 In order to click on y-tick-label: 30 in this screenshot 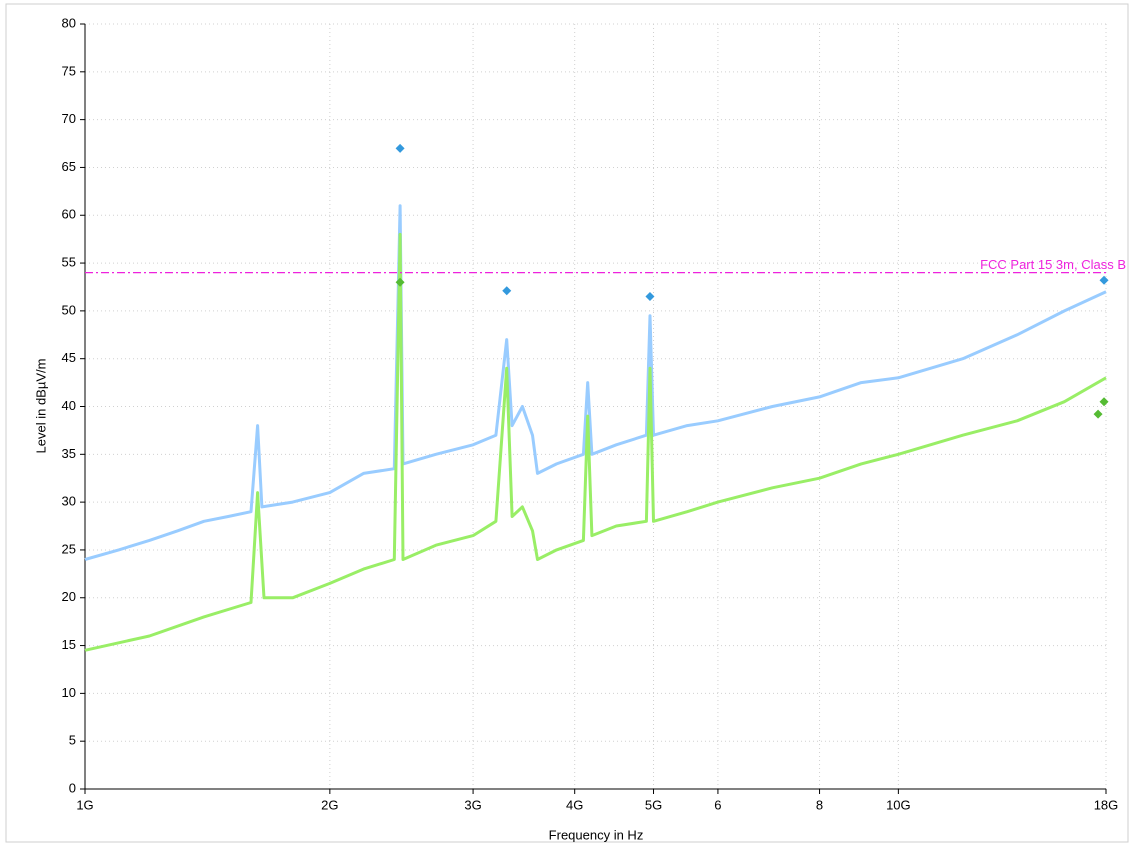, I will do `click(69, 501)`.